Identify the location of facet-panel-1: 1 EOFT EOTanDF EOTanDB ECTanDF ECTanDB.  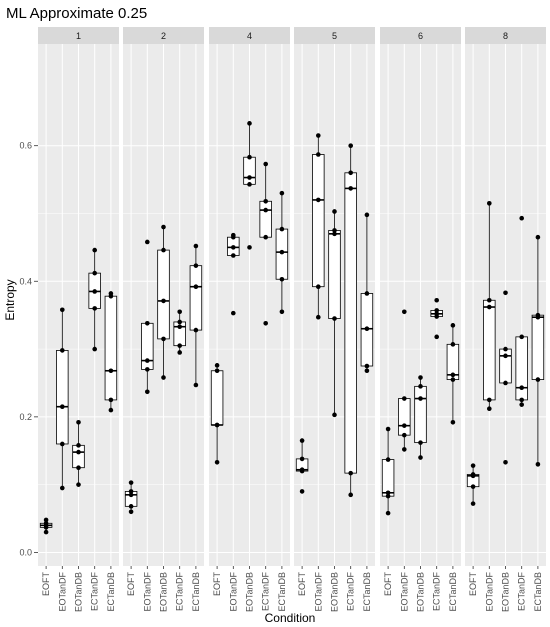
(78, 319).